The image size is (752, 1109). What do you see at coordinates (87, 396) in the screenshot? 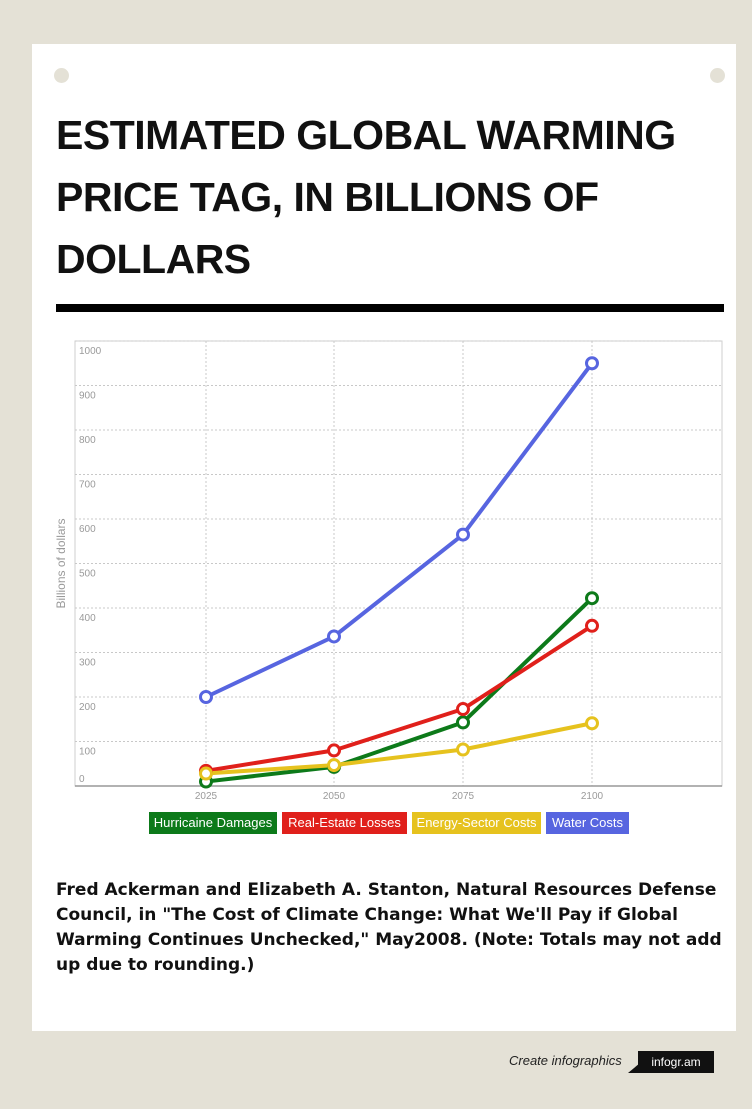
I see `y-tick-label: 900` at bounding box center [87, 396].